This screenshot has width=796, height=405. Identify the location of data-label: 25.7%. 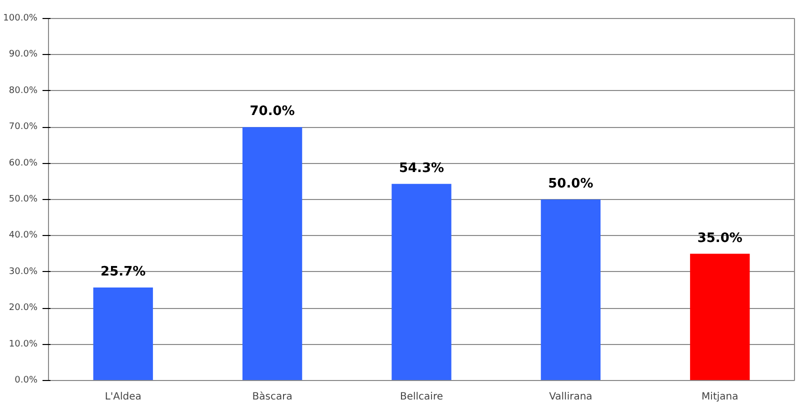
(123, 272).